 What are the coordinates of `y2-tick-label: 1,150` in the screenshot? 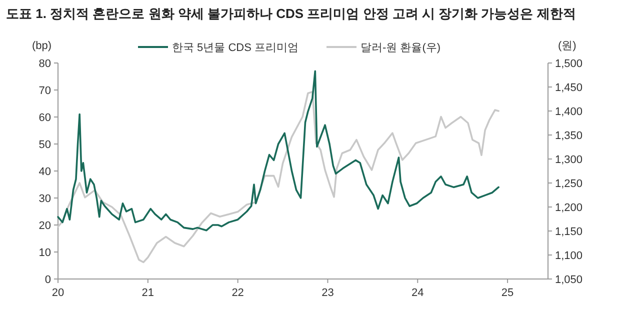 It's located at (569, 232).